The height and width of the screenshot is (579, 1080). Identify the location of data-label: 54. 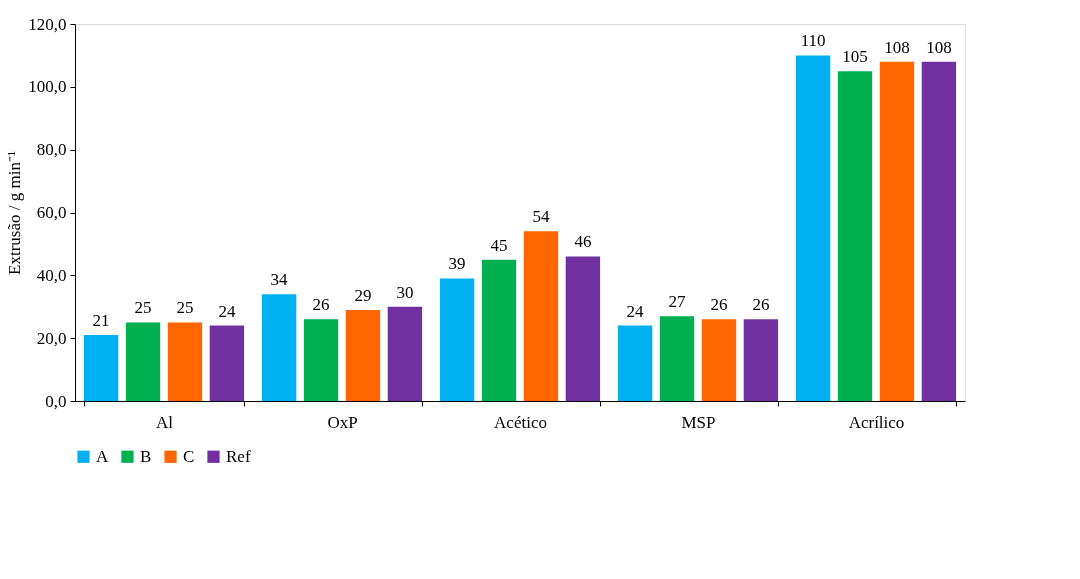
(541, 217).